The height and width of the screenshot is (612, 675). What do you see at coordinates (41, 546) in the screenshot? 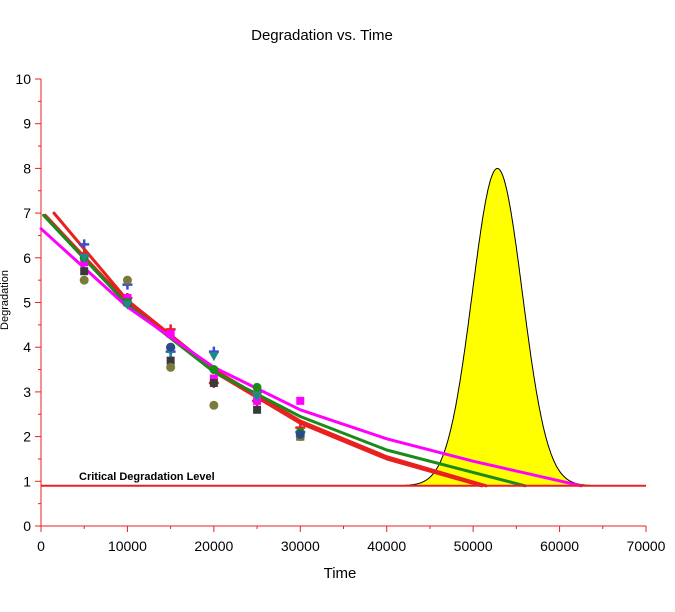
I see `x-tick-label: 0` at bounding box center [41, 546].